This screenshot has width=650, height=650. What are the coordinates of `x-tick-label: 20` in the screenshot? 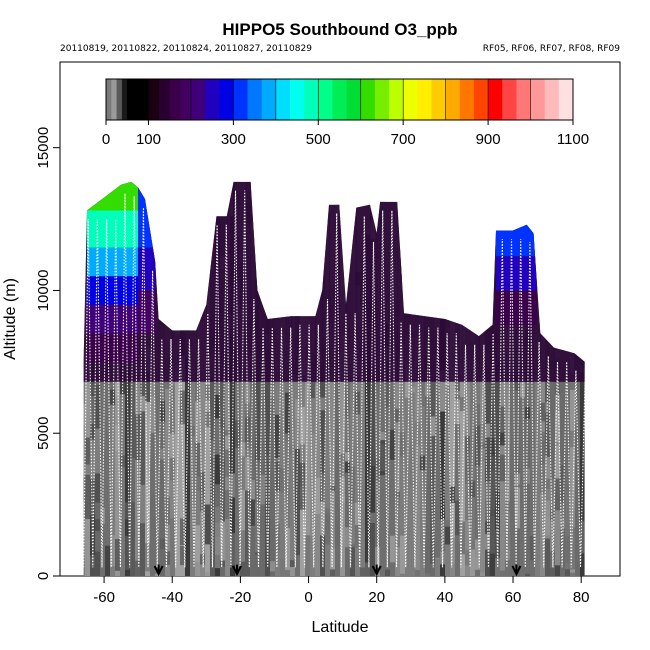 It's located at (376, 597).